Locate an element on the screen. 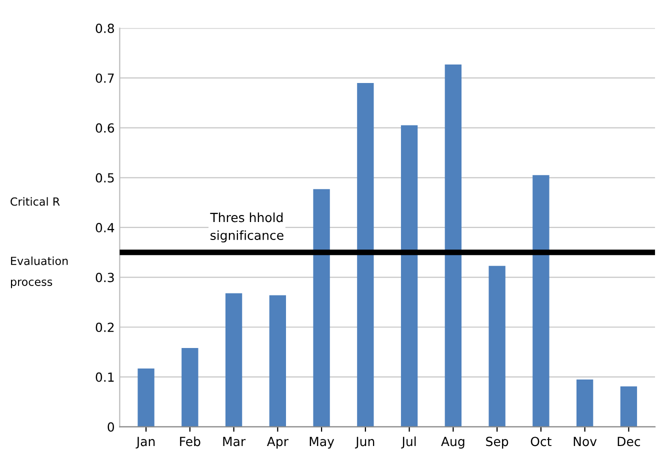  y-tick-label: 0.2 is located at coordinates (105, 327).